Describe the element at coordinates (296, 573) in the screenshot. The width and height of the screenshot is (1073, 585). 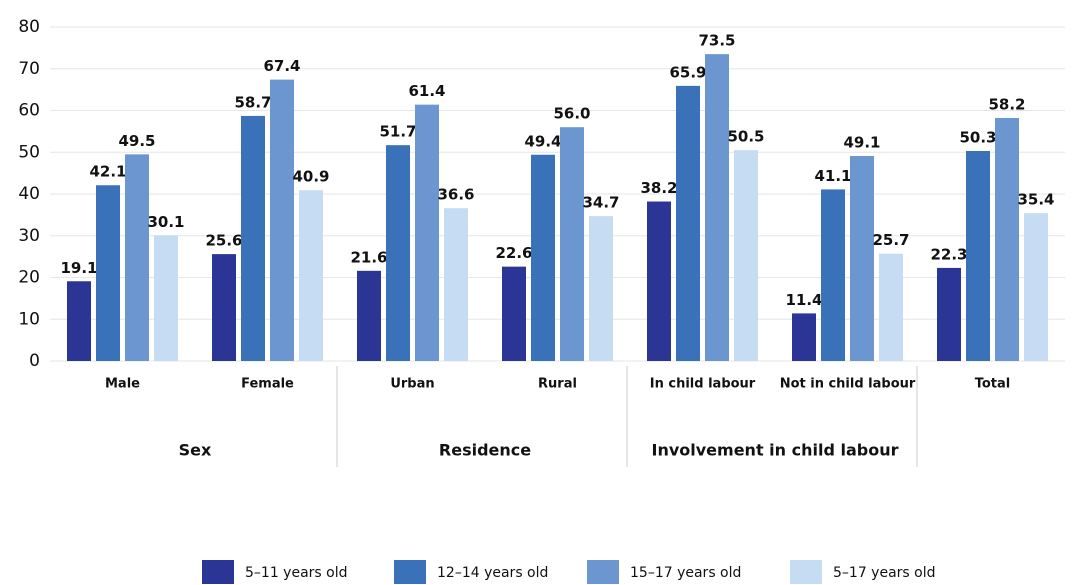
I see `legend-label: 5–11 years old` at that location.